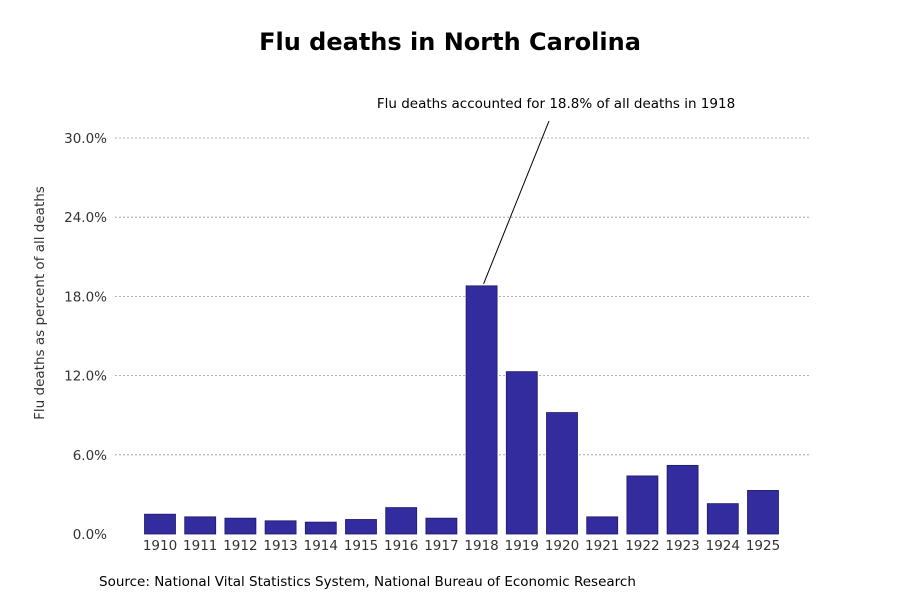 This screenshot has height=600, width=900. What do you see at coordinates (516, 202) in the screenshot?
I see `annotation-arrow` at bounding box center [516, 202].